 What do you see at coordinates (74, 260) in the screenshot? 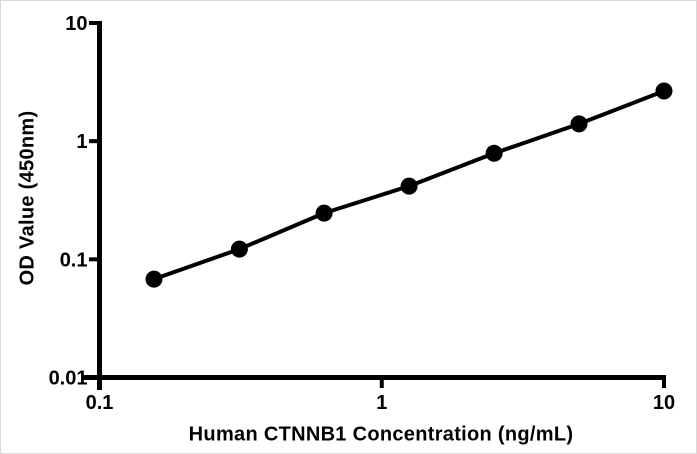
I see `y-tick-label: 0.1` at bounding box center [74, 260].